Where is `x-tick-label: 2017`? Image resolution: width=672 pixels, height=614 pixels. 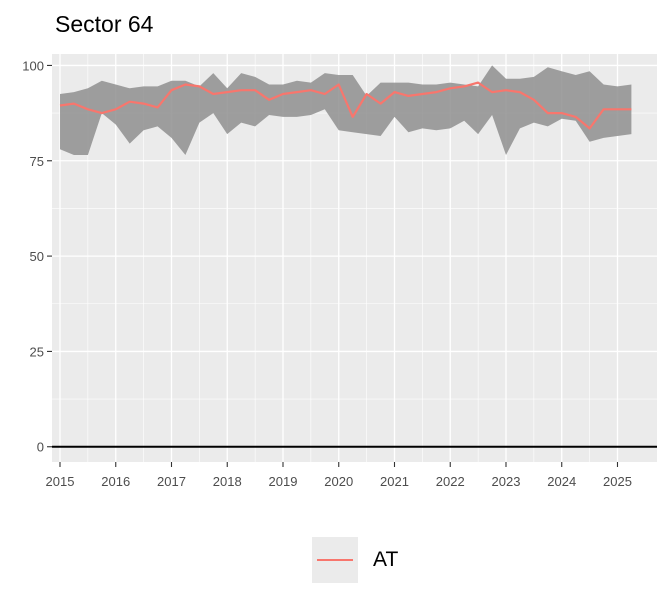
x-tick-label: 2017 is located at coordinates (171, 481).